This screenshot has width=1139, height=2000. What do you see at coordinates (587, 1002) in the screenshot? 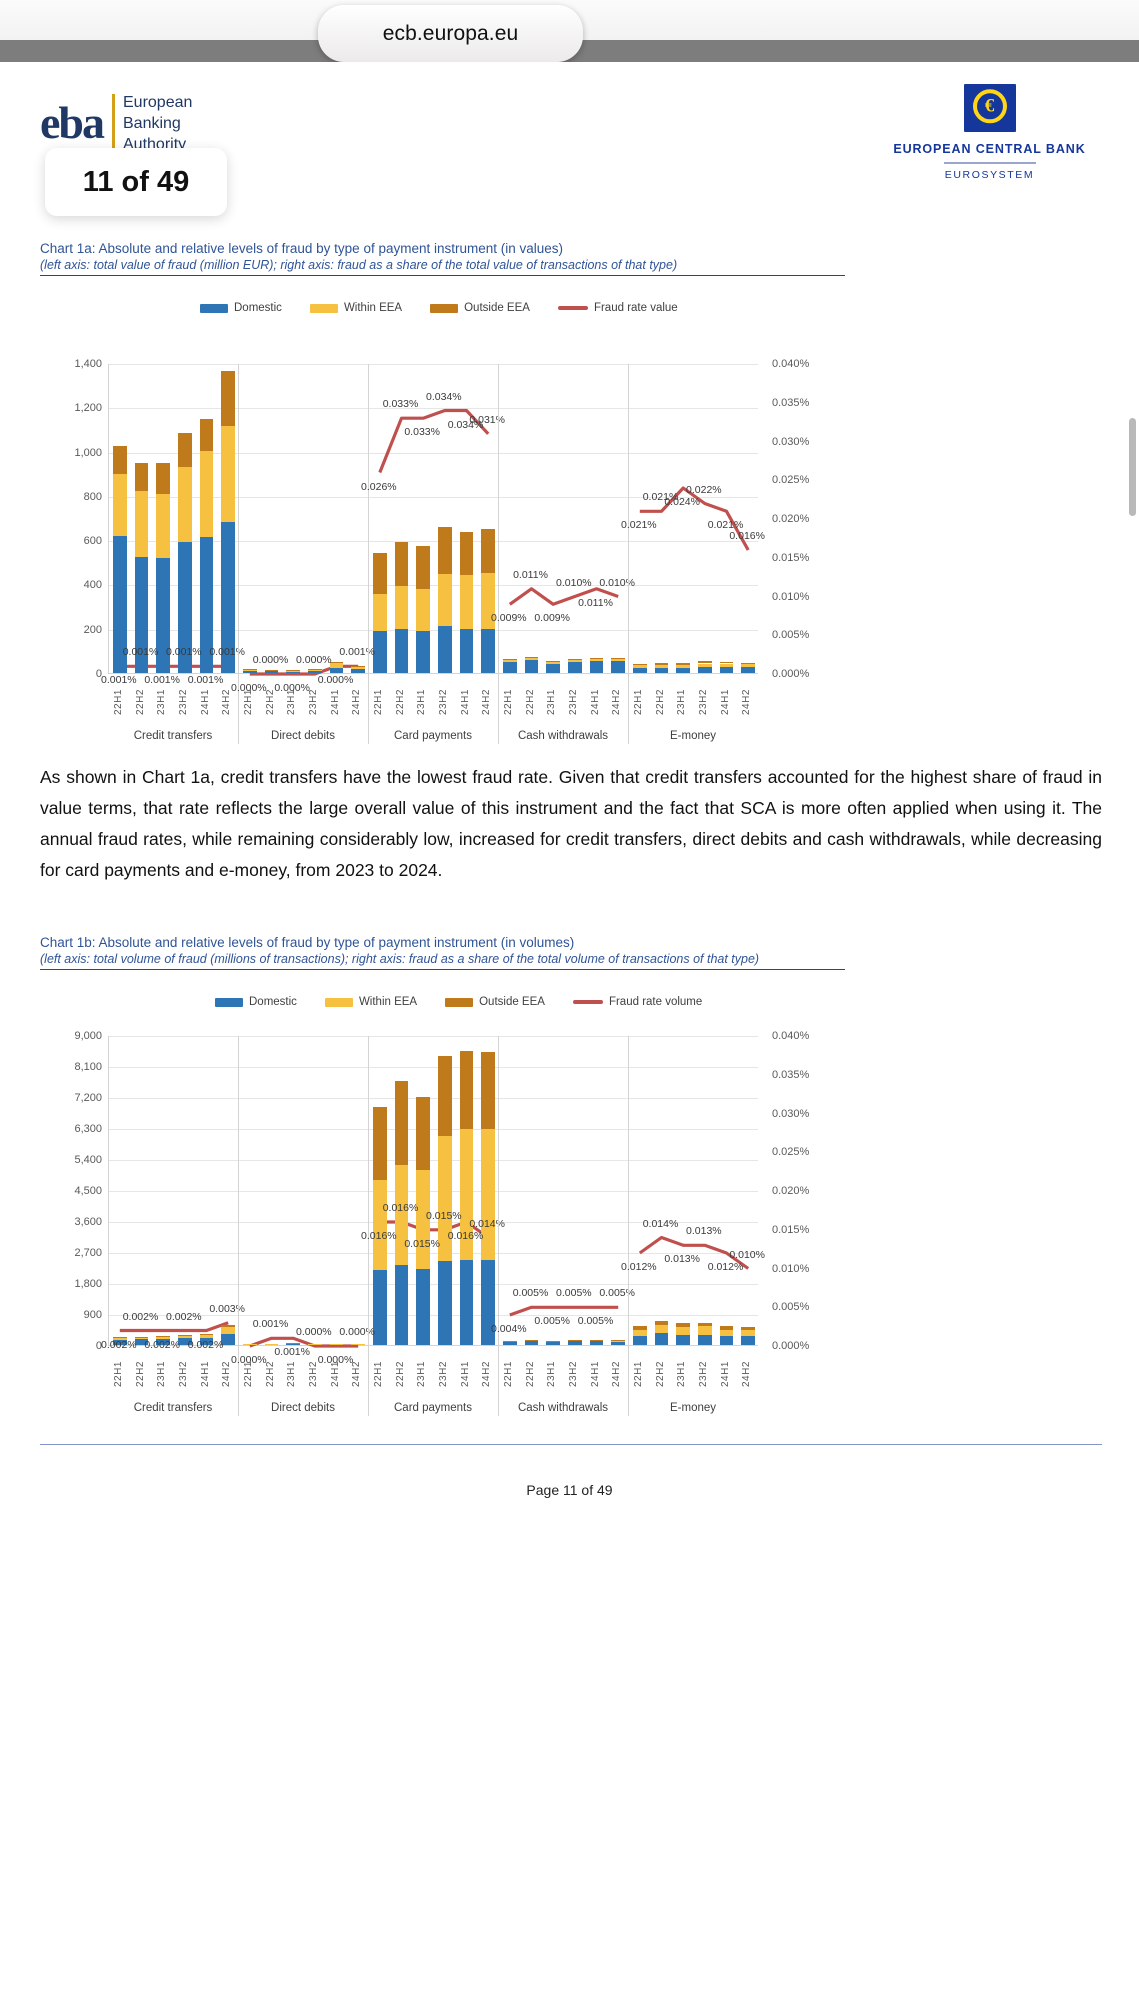
I see `legend-line-swatch` at bounding box center [587, 1002].